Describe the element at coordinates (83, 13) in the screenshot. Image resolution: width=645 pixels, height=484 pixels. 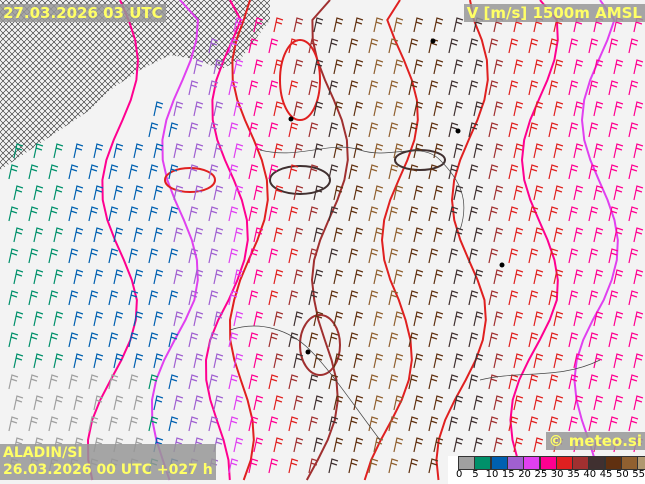
I see `valid-time-label: 27.03.2026 03 UTC` at that location.